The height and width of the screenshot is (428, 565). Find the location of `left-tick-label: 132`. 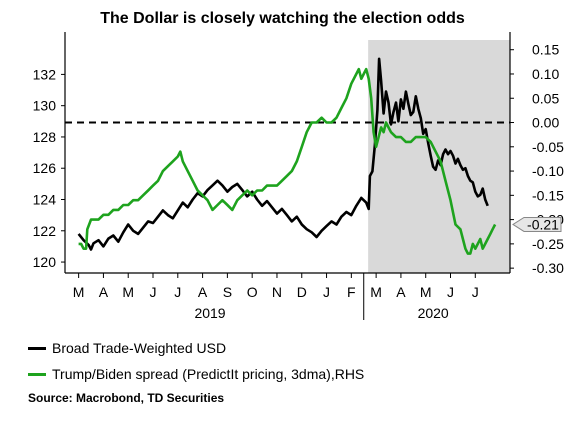

left-tick-label: 132 is located at coordinates (45, 74).